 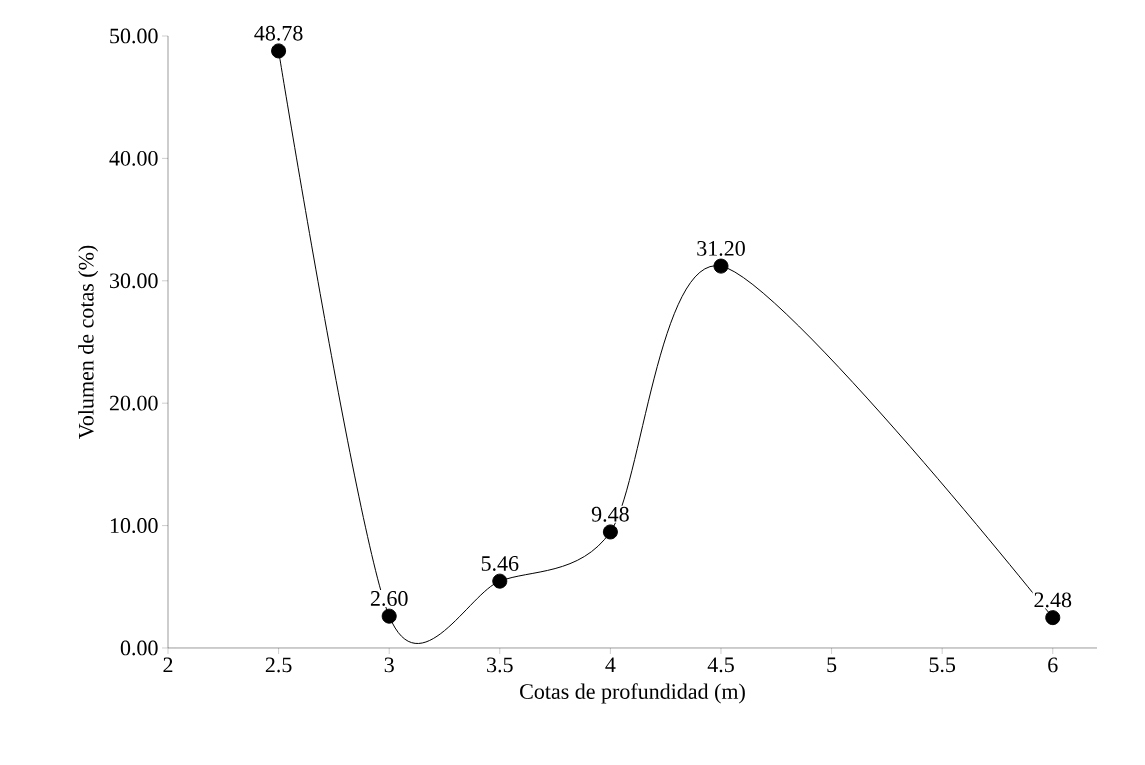 I want to click on x-tick-label: 3, so click(x=389, y=665).